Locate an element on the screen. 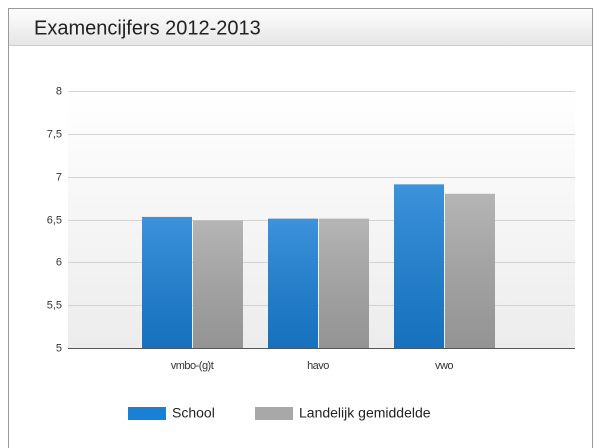 This screenshot has width=601, height=448. y-tick-label: 6,5 is located at coordinates (54, 220).